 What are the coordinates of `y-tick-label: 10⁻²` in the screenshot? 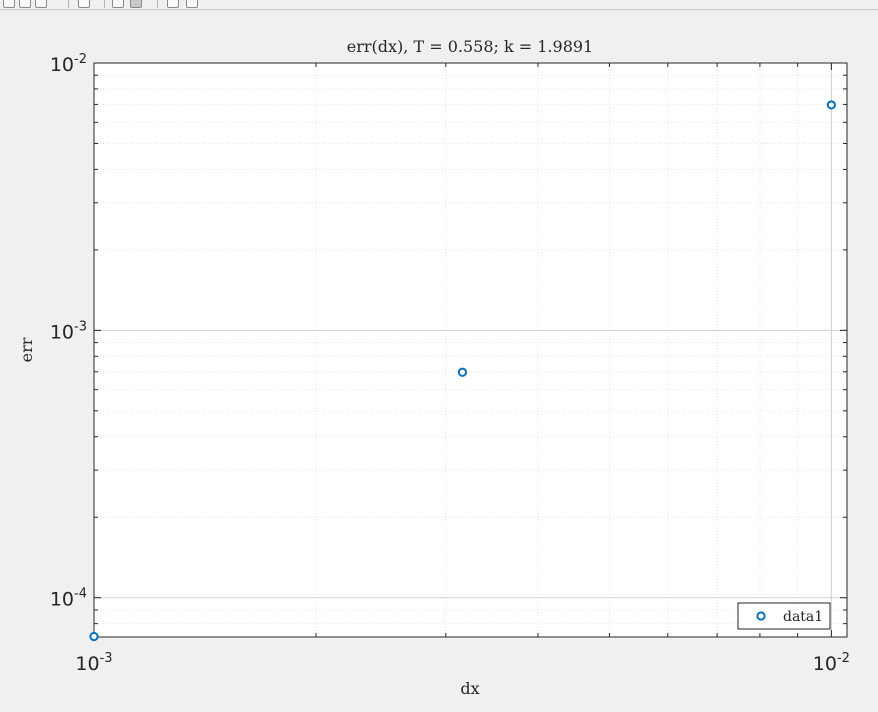 It's located at (68, 64).